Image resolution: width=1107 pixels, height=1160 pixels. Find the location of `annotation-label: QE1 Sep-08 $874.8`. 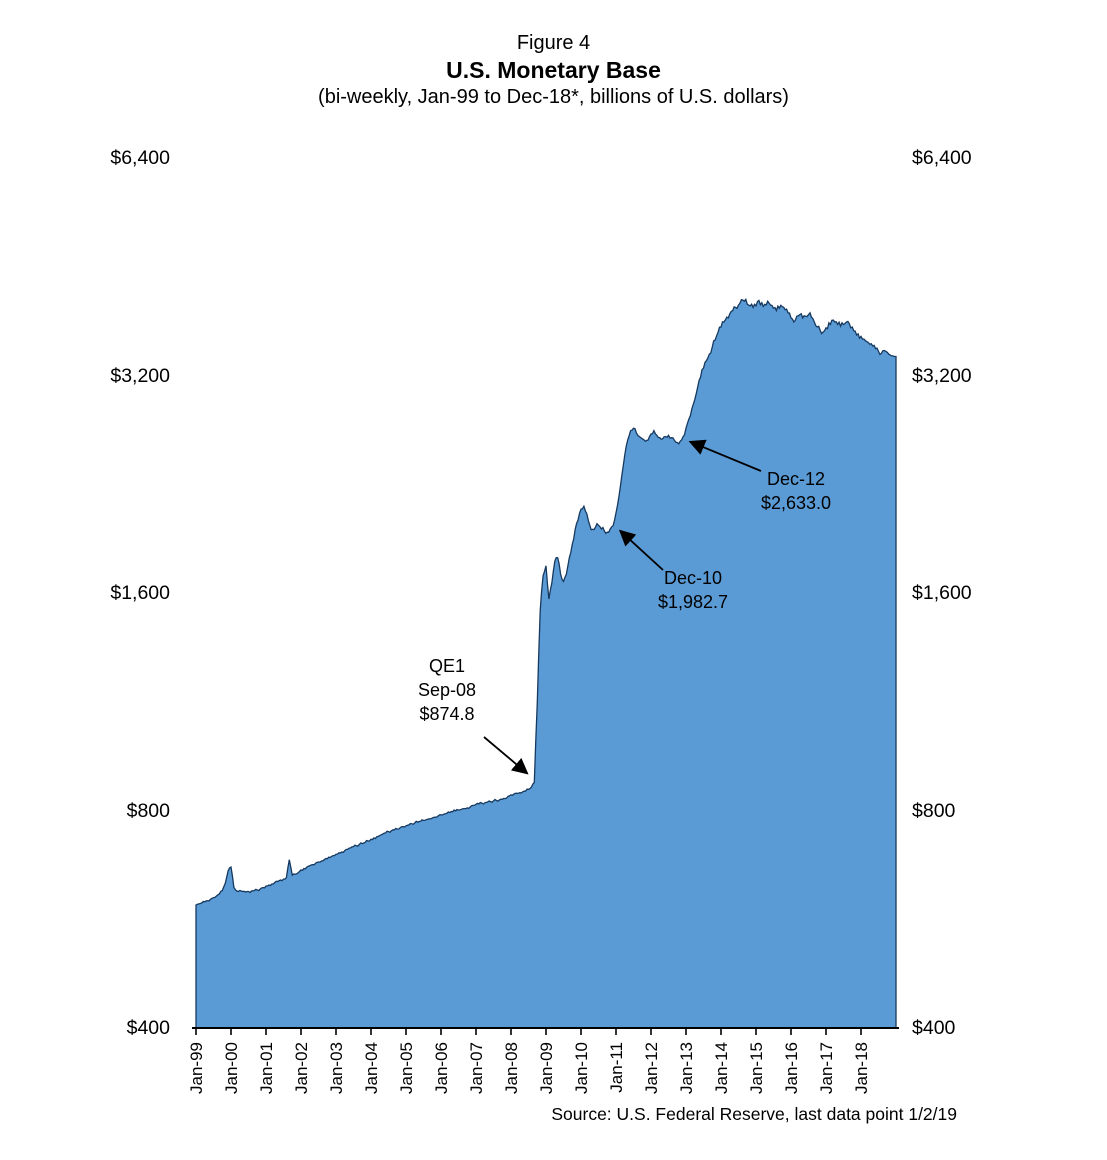

annotation-label: QE1 Sep-08 $874.8 is located at coordinates (447, 690).